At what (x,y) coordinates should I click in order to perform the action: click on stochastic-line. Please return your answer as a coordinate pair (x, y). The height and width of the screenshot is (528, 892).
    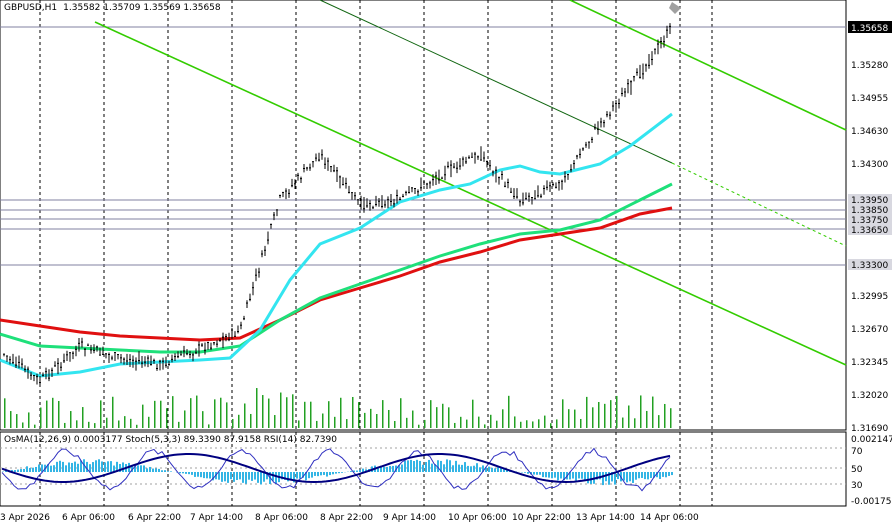
    Looking at the image, I should click on (336, 469).